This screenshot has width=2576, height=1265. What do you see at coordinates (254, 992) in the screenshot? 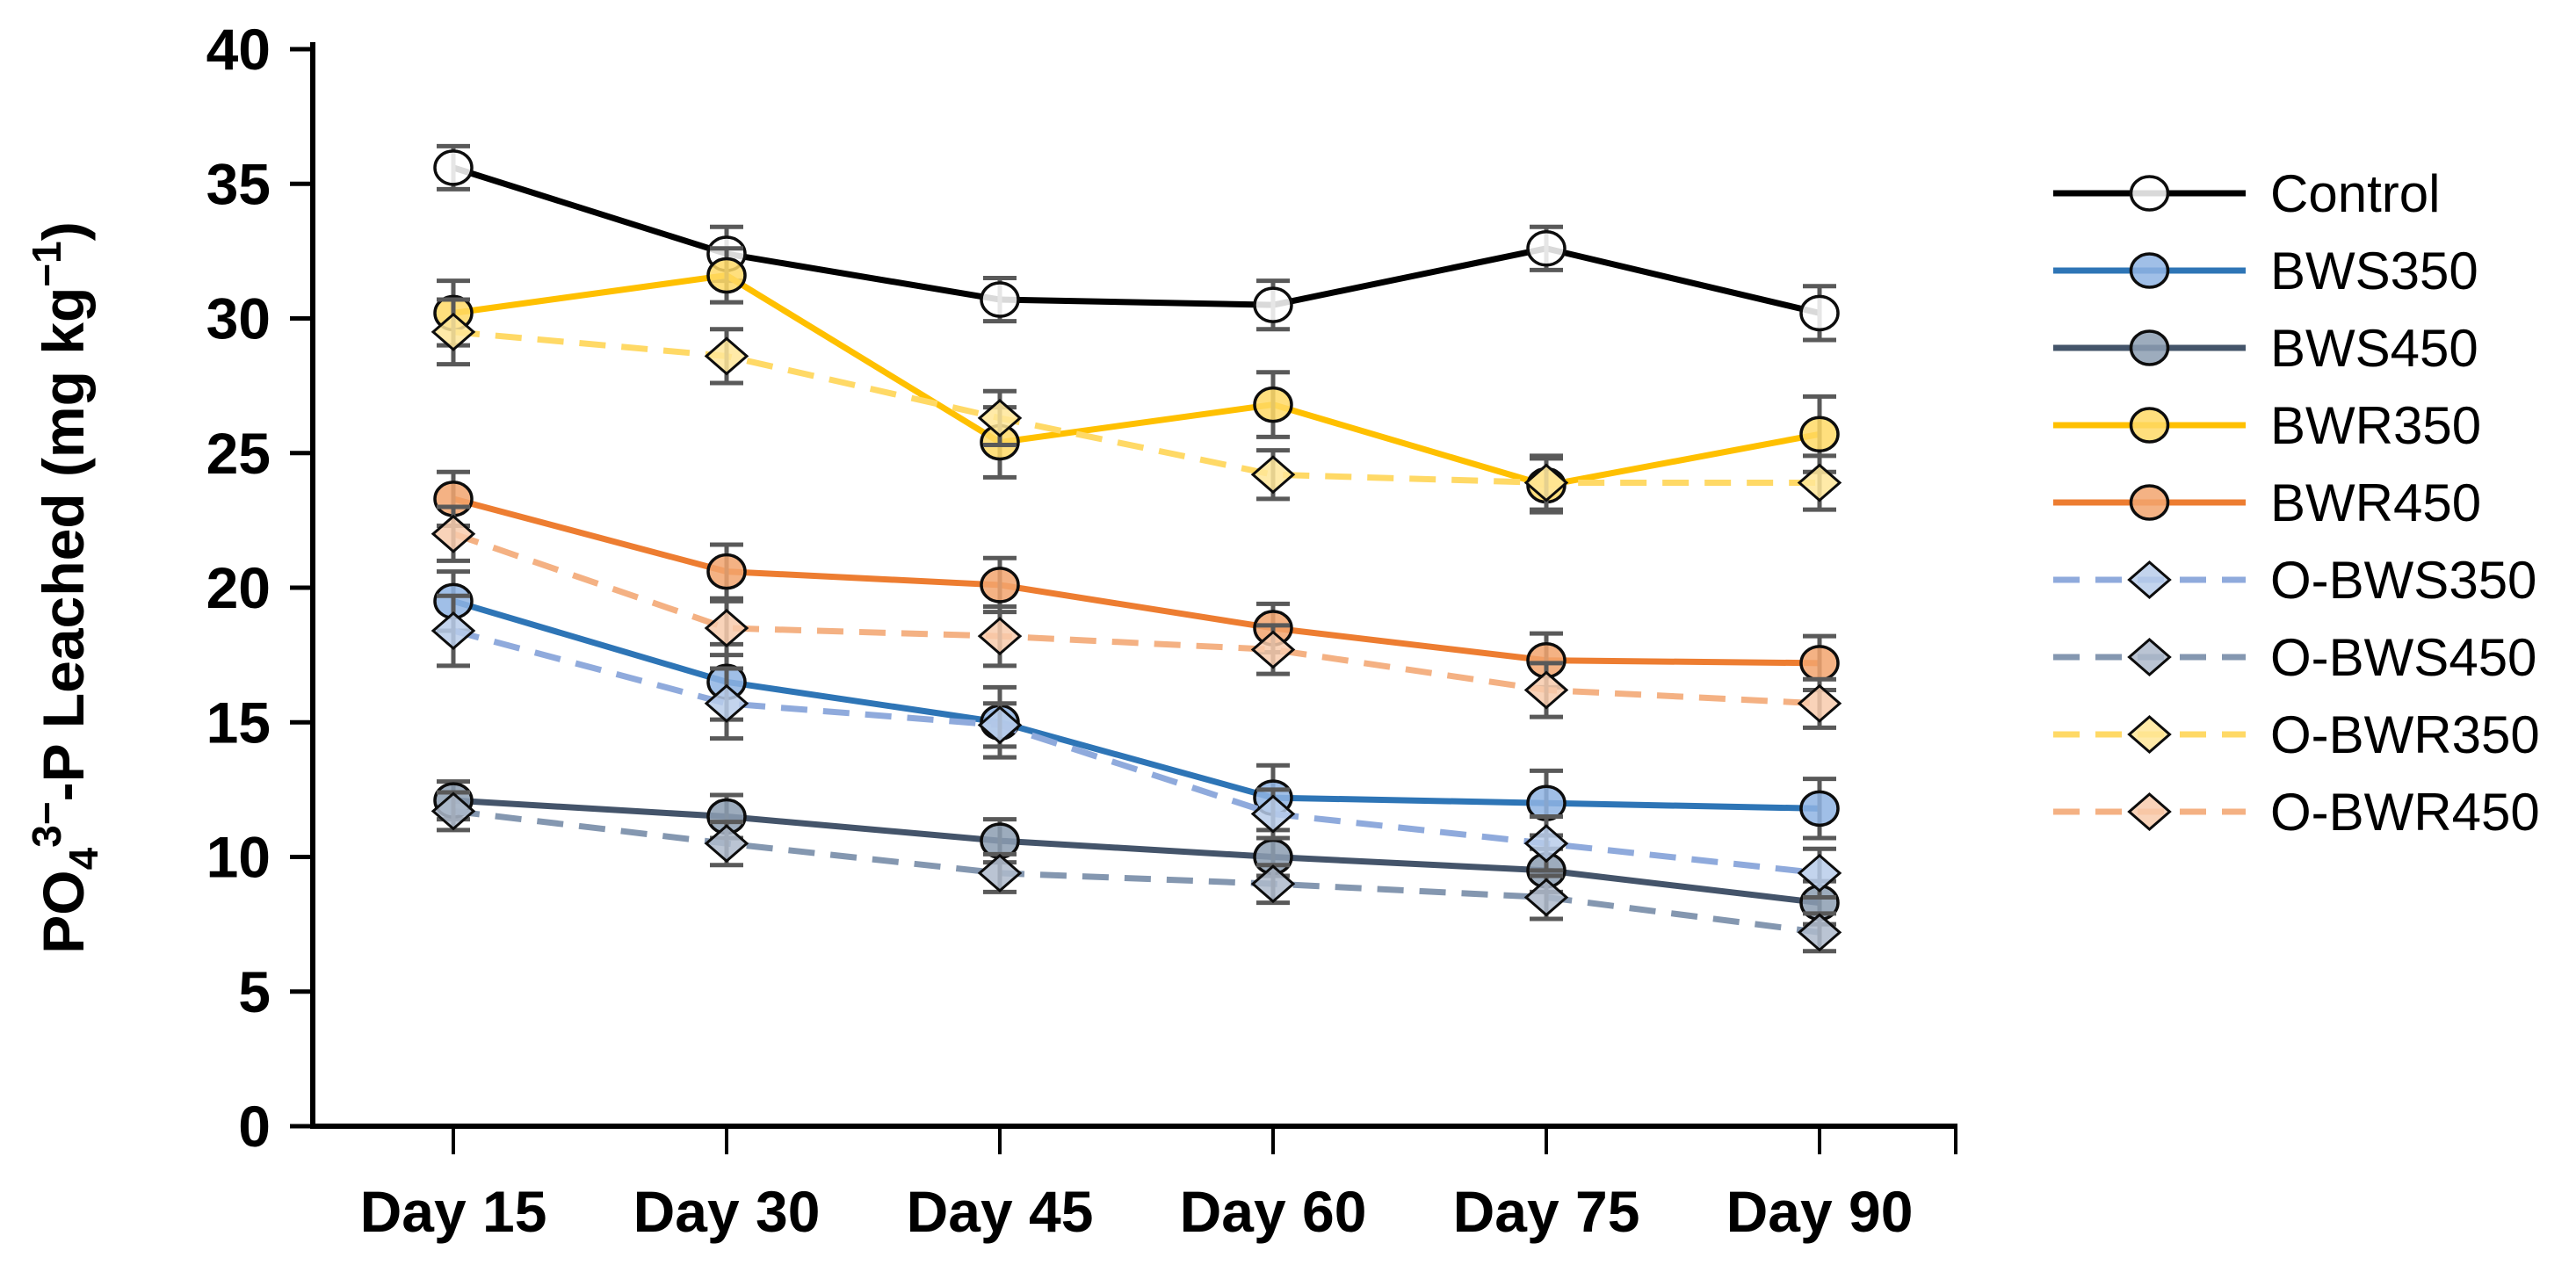
I see `y-tick-label: 5` at bounding box center [254, 992].